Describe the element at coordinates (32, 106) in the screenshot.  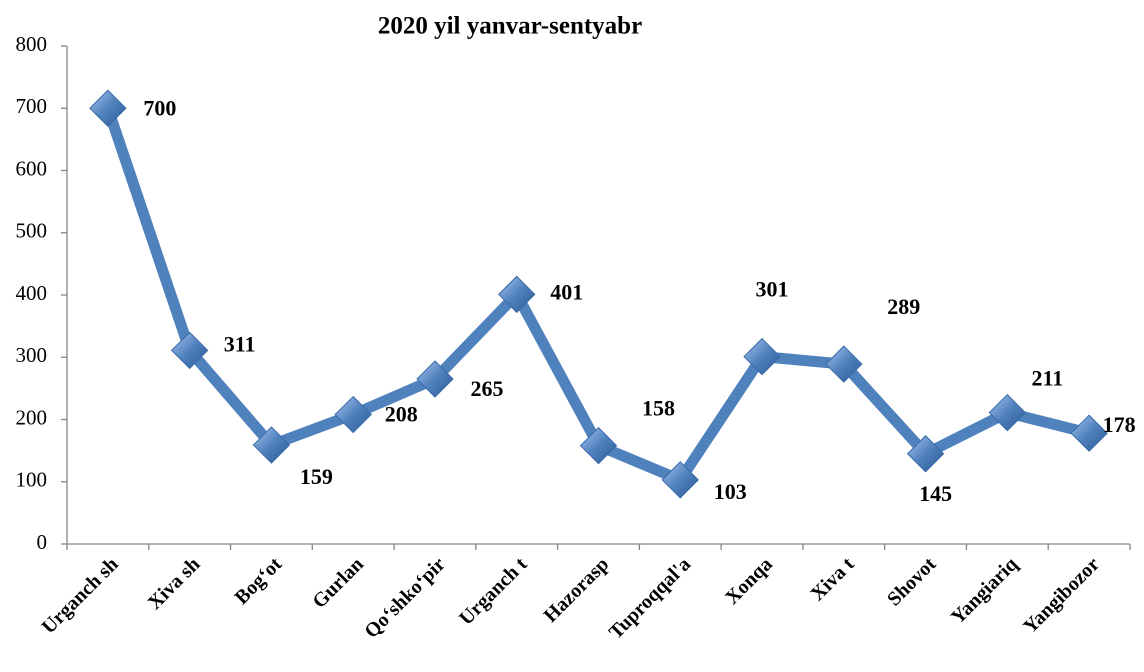
I see `y-tick-label: 700` at that location.